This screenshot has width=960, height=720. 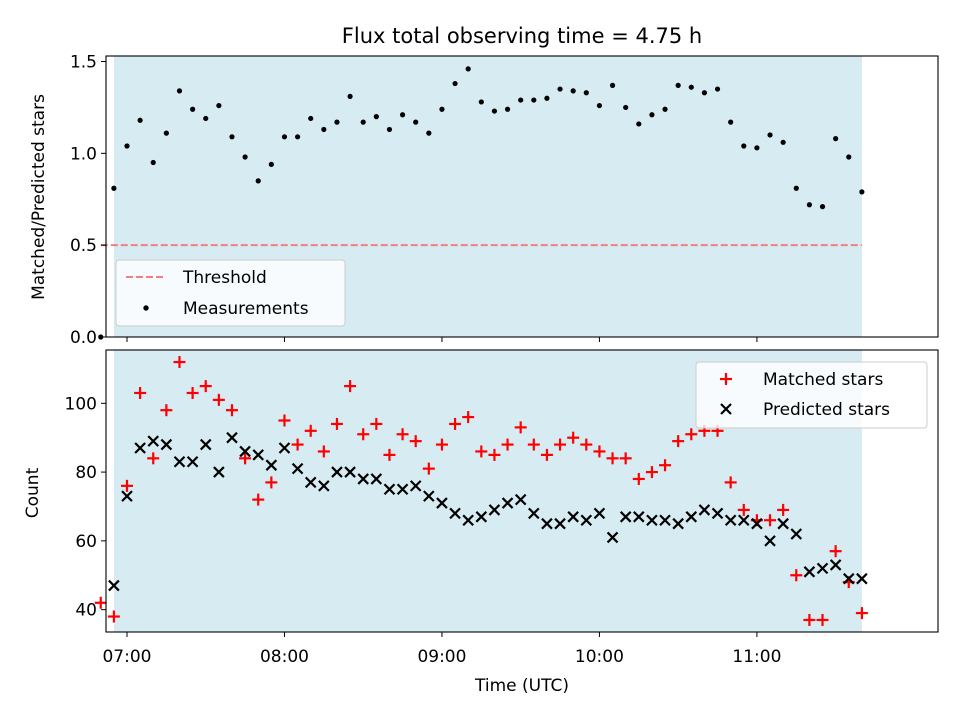 I want to click on x-tick-label: 08:00, so click(x=284, y=657).